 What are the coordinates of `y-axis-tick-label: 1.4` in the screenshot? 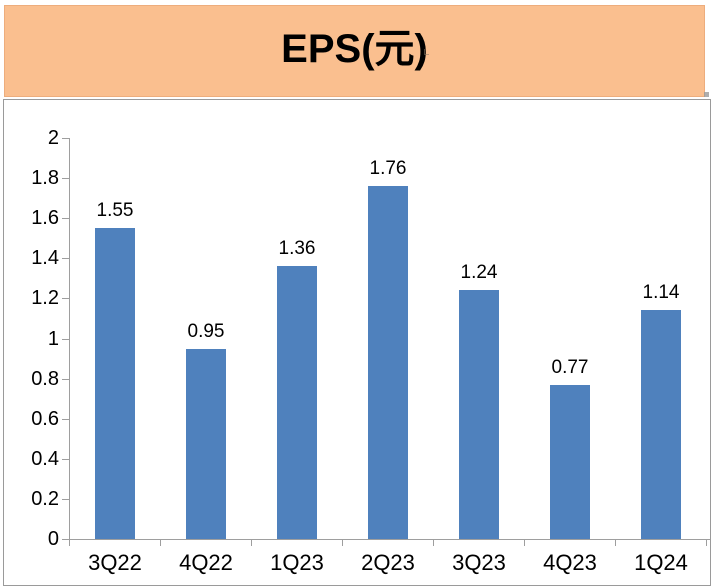 It's located at (45, 258).